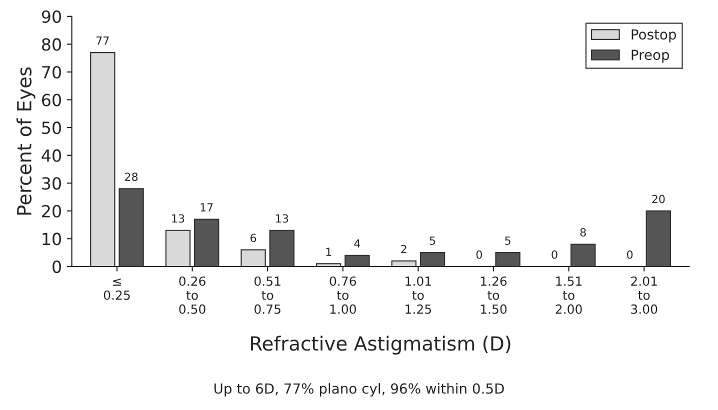 Image resolution: width=718 pixels, height=410 pixels. What do you see at coordinates (102, 40) in the screenshot?
I see `data-label: 77` at bounding box center [102, 40].